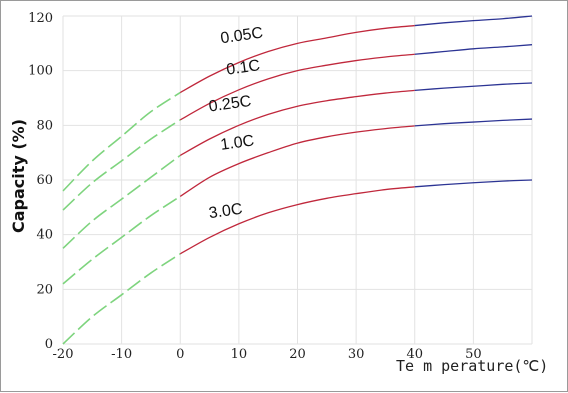 The image size is (568, 393). What do you see at coordinates (237, 143) in the screenshot?
I see `curve-label-1-0C: 1.0C` at bounding box center [237, 143].